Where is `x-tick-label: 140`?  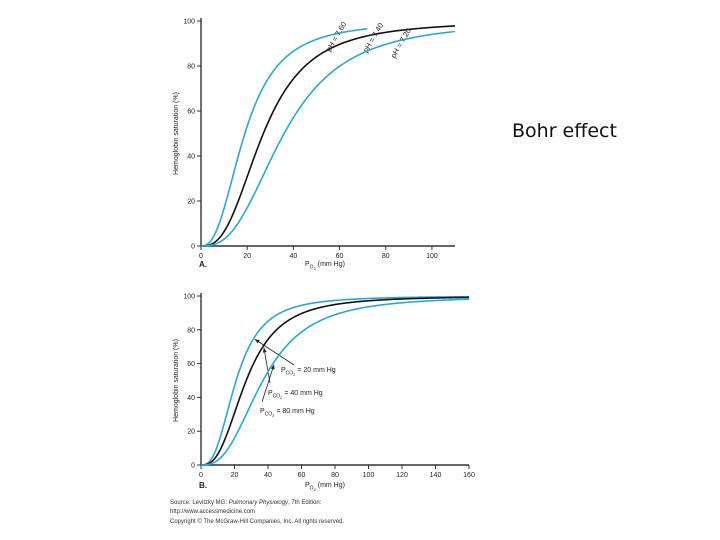
x-tick-label: 140 is located at coordinates (436, 475).